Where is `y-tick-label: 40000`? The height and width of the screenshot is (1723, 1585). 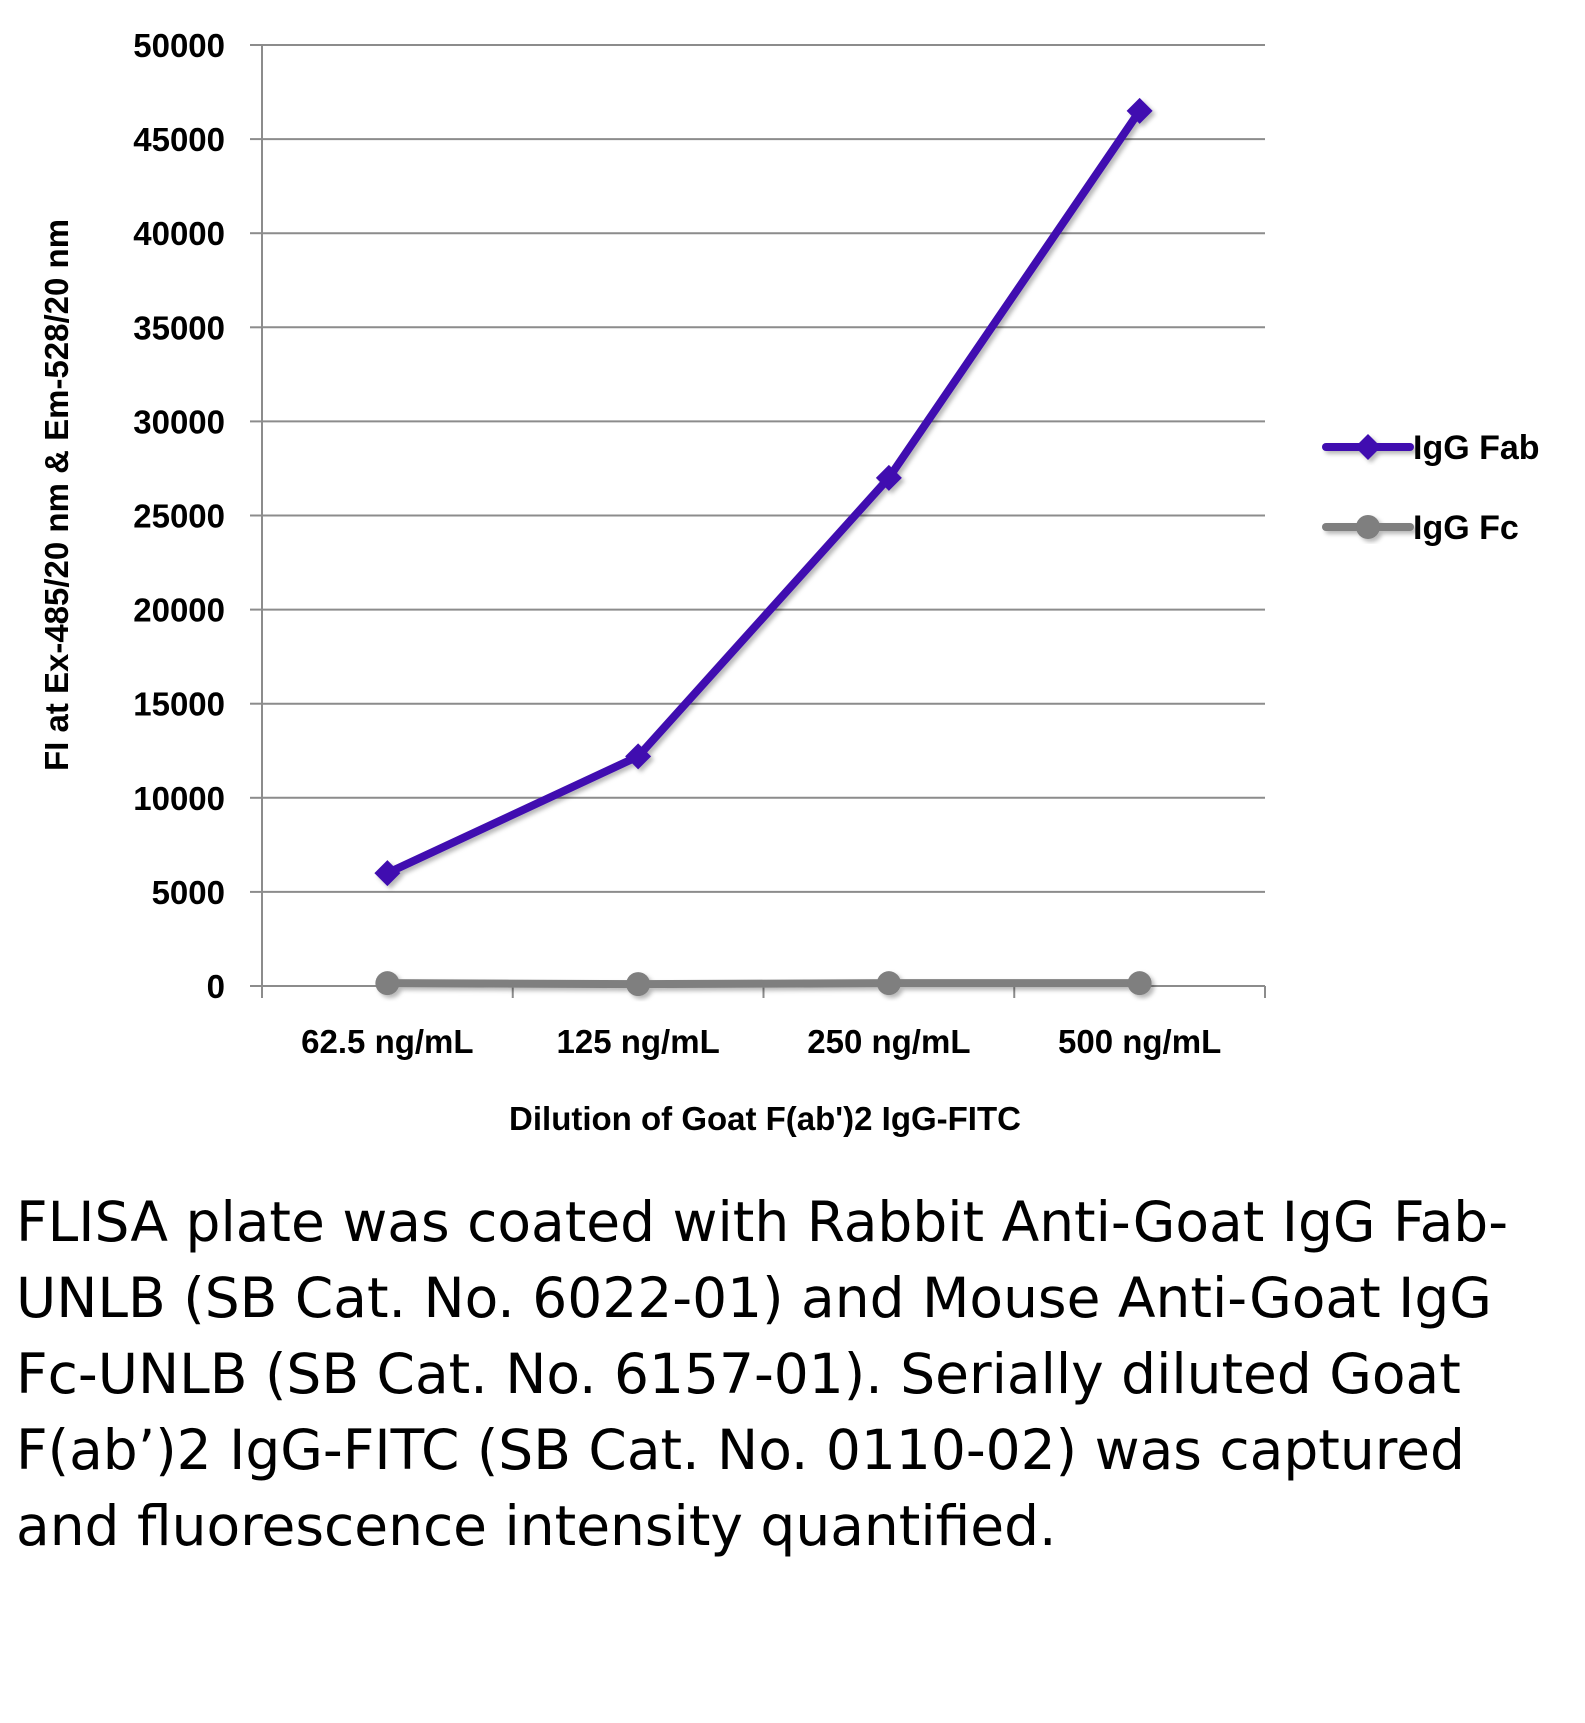
y-tick-label: 40000 is located at coordinates (179, 233).